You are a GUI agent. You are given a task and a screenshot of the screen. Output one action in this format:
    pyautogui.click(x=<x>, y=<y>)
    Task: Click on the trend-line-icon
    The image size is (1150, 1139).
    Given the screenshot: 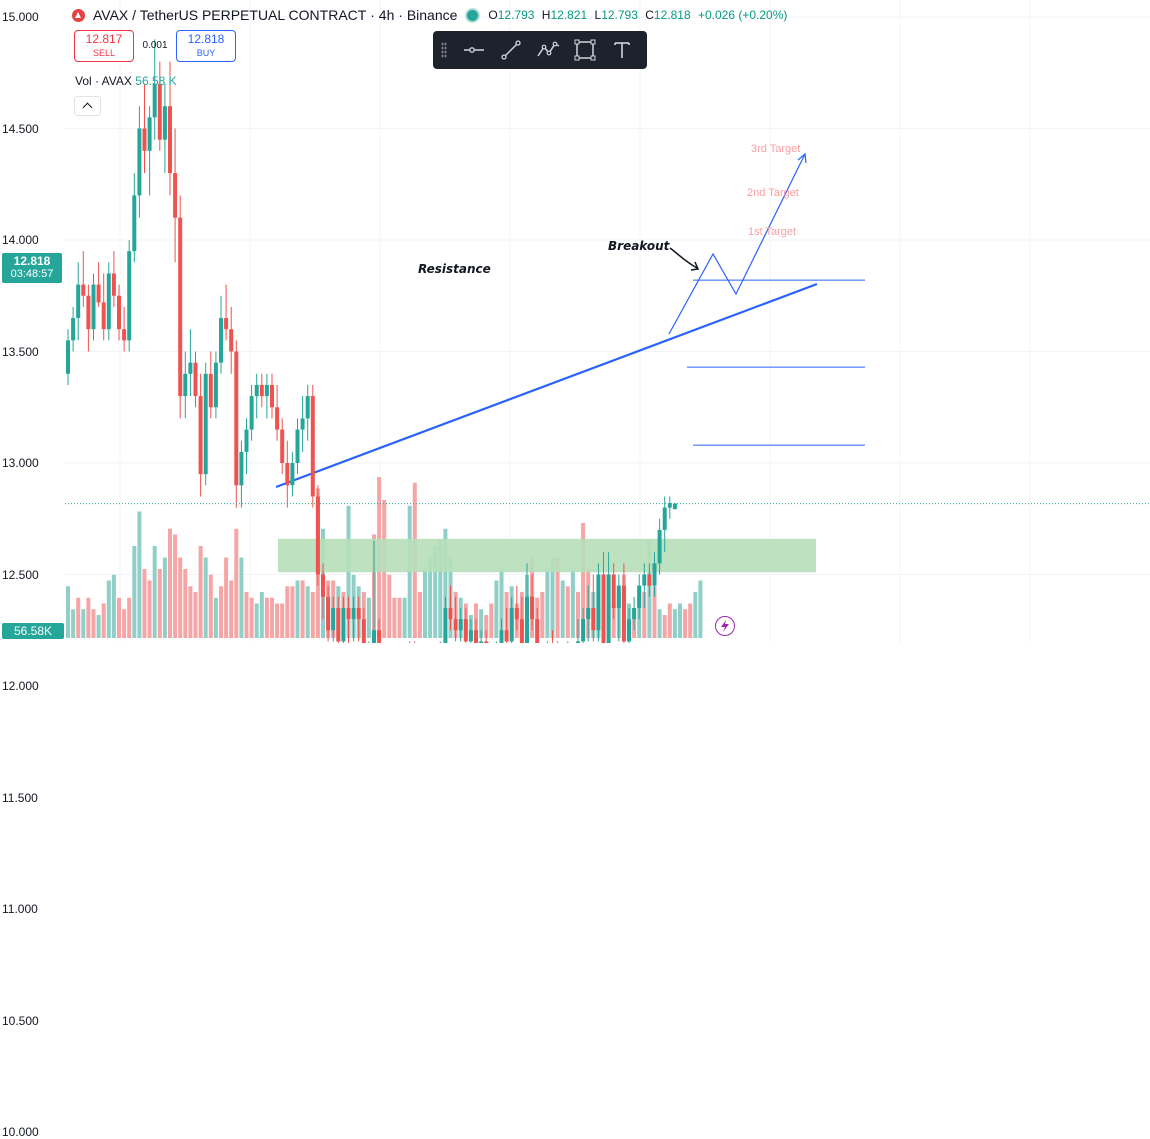 What is the action you would take?
    pyautogui.click(x=511, y=50)
    